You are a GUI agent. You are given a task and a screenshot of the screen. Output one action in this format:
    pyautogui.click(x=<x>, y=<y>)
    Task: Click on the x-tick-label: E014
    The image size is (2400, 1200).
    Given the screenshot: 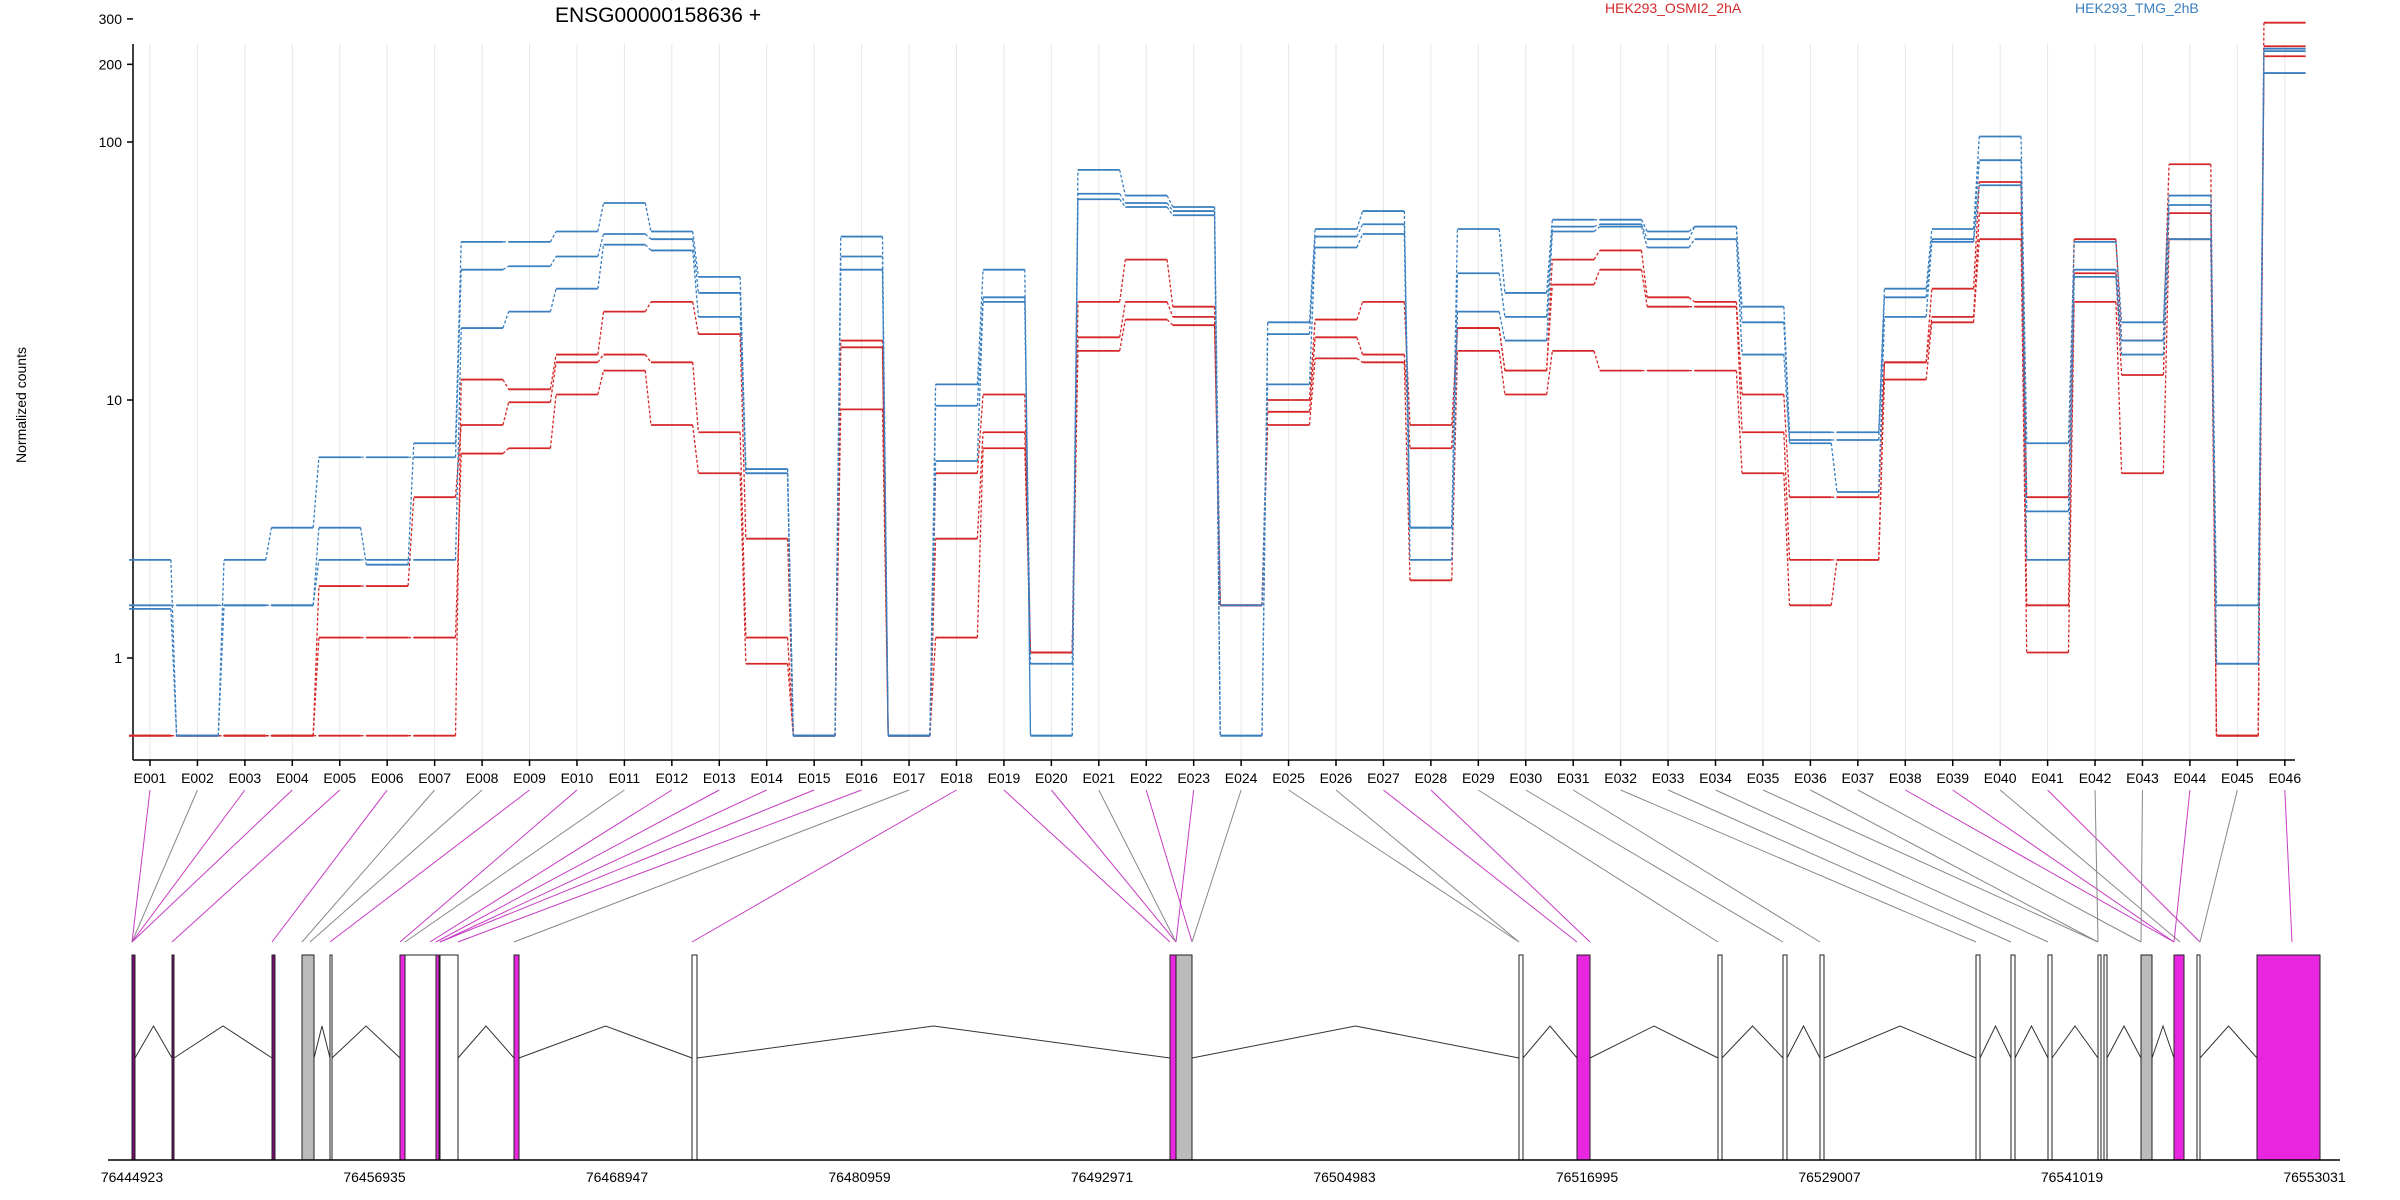 What is the action you would take?
    pyautogui.click(x=766, y=778)
    